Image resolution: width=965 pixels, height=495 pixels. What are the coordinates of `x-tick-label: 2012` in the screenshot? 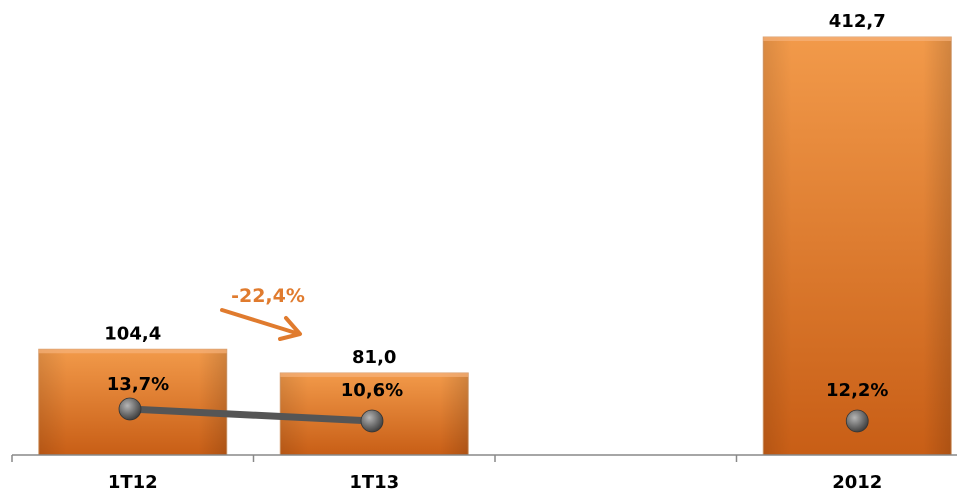 It's located at (857, 482).